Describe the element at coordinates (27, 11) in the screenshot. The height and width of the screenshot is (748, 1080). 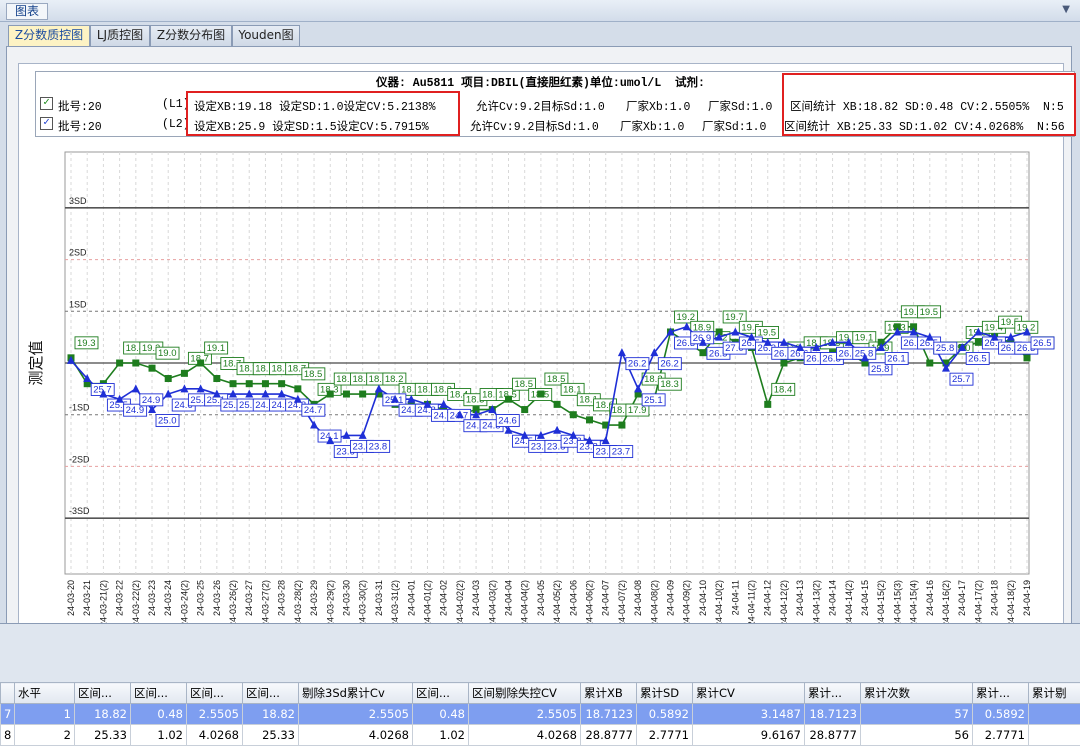
I see `window-title-tab: 图表` at that location.